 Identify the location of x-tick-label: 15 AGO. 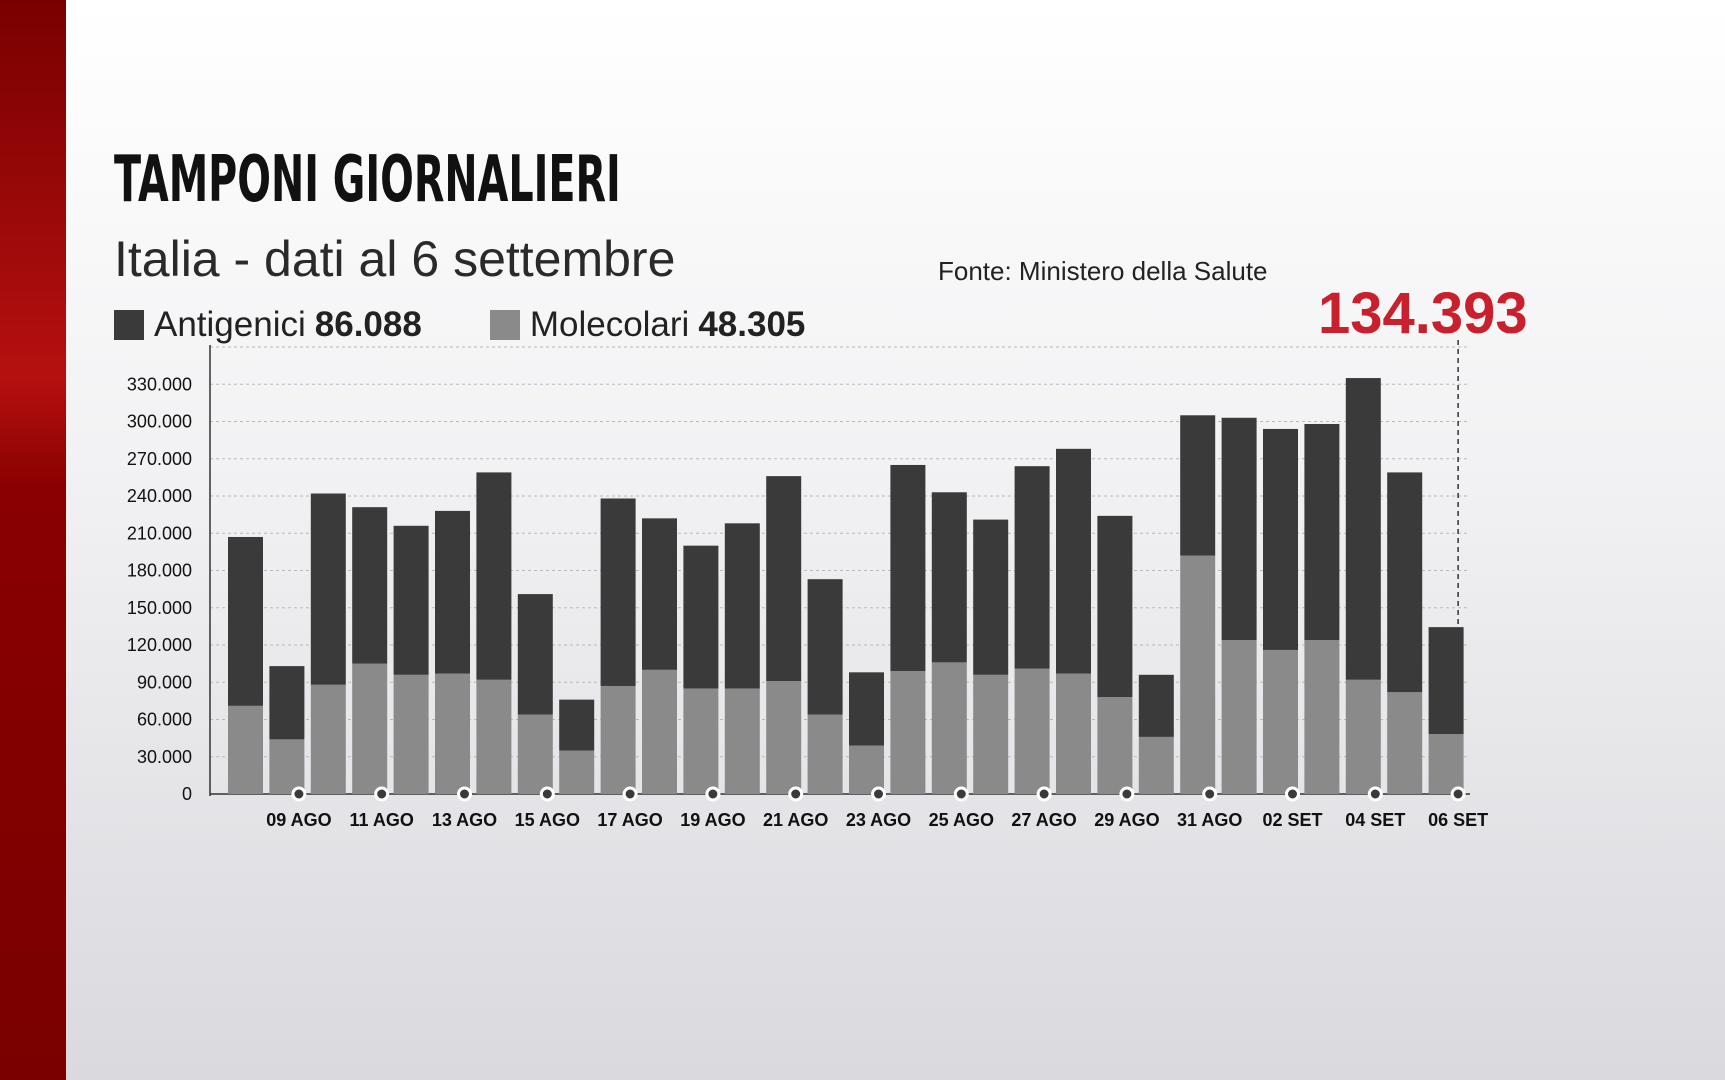
(547, 820).